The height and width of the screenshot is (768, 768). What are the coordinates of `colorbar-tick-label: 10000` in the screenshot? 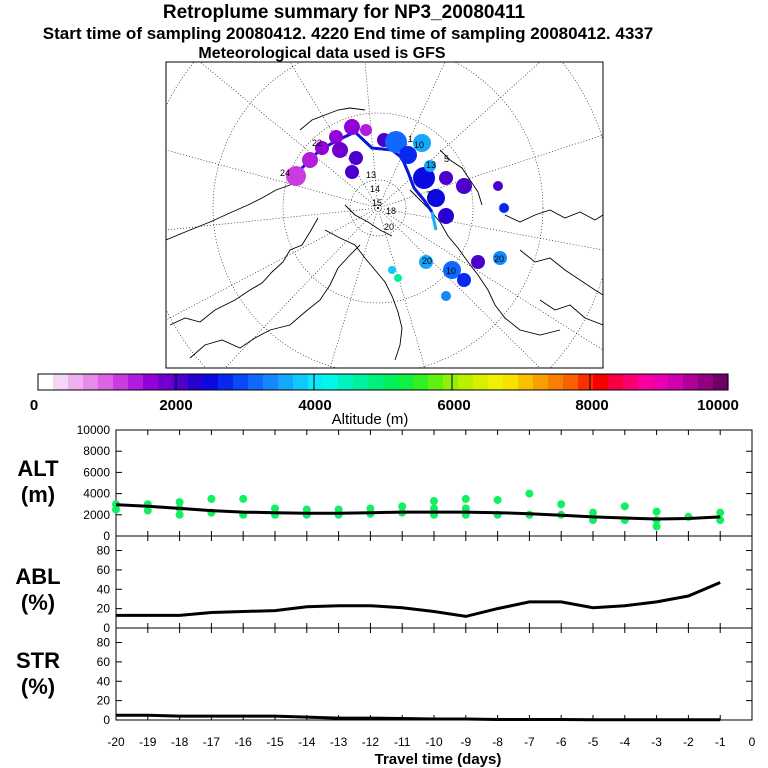 It's located at (718, 405).